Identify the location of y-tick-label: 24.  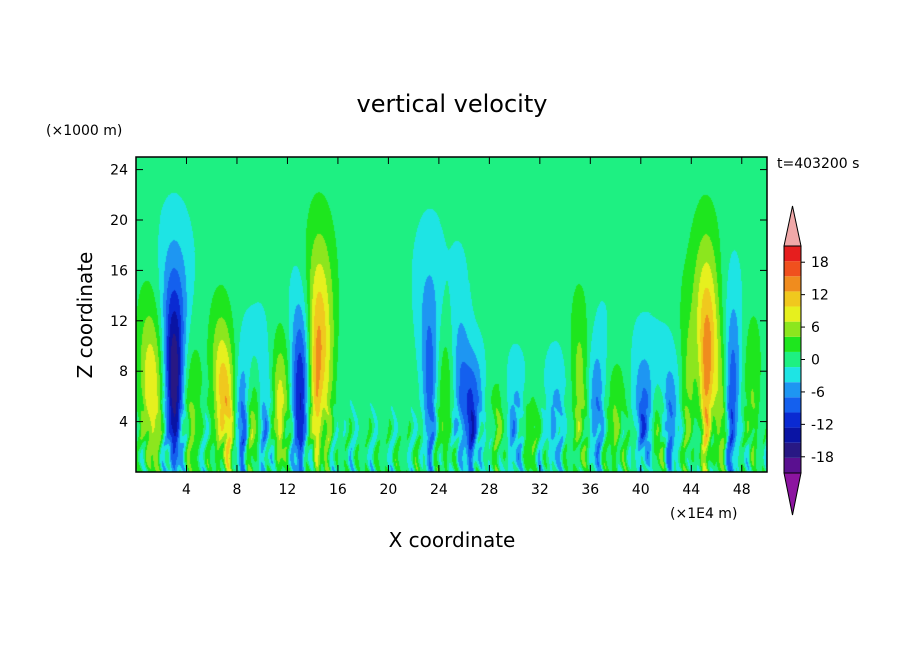
(119, 171).